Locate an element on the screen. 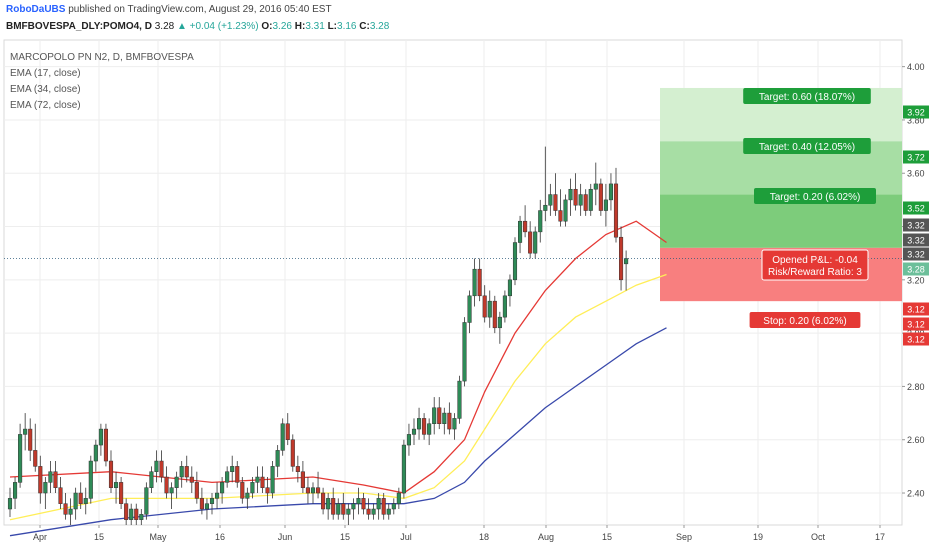  target-label-3: Target: 0.60 (18.07%) is located at coordinates (807, 96).